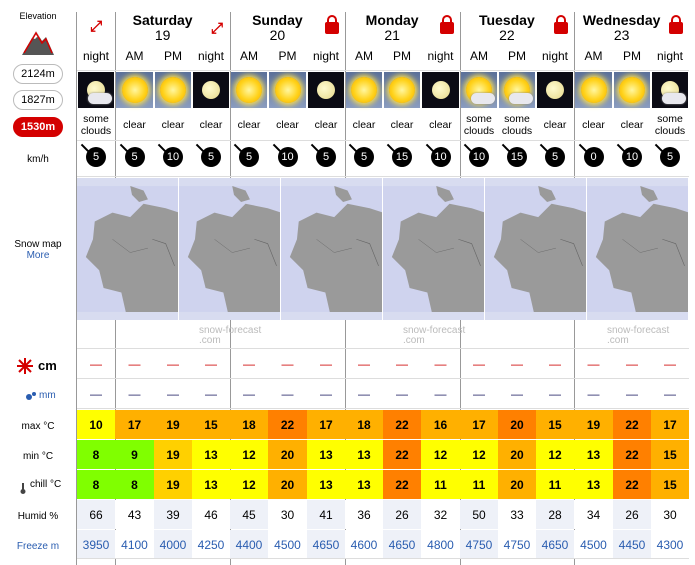 This screenshot has width=695, height=565. What do you see at coordinates (38, 100) in the screenshot?
I see `elevation-mid-button: 1827m` at bounding box center [38, 100].